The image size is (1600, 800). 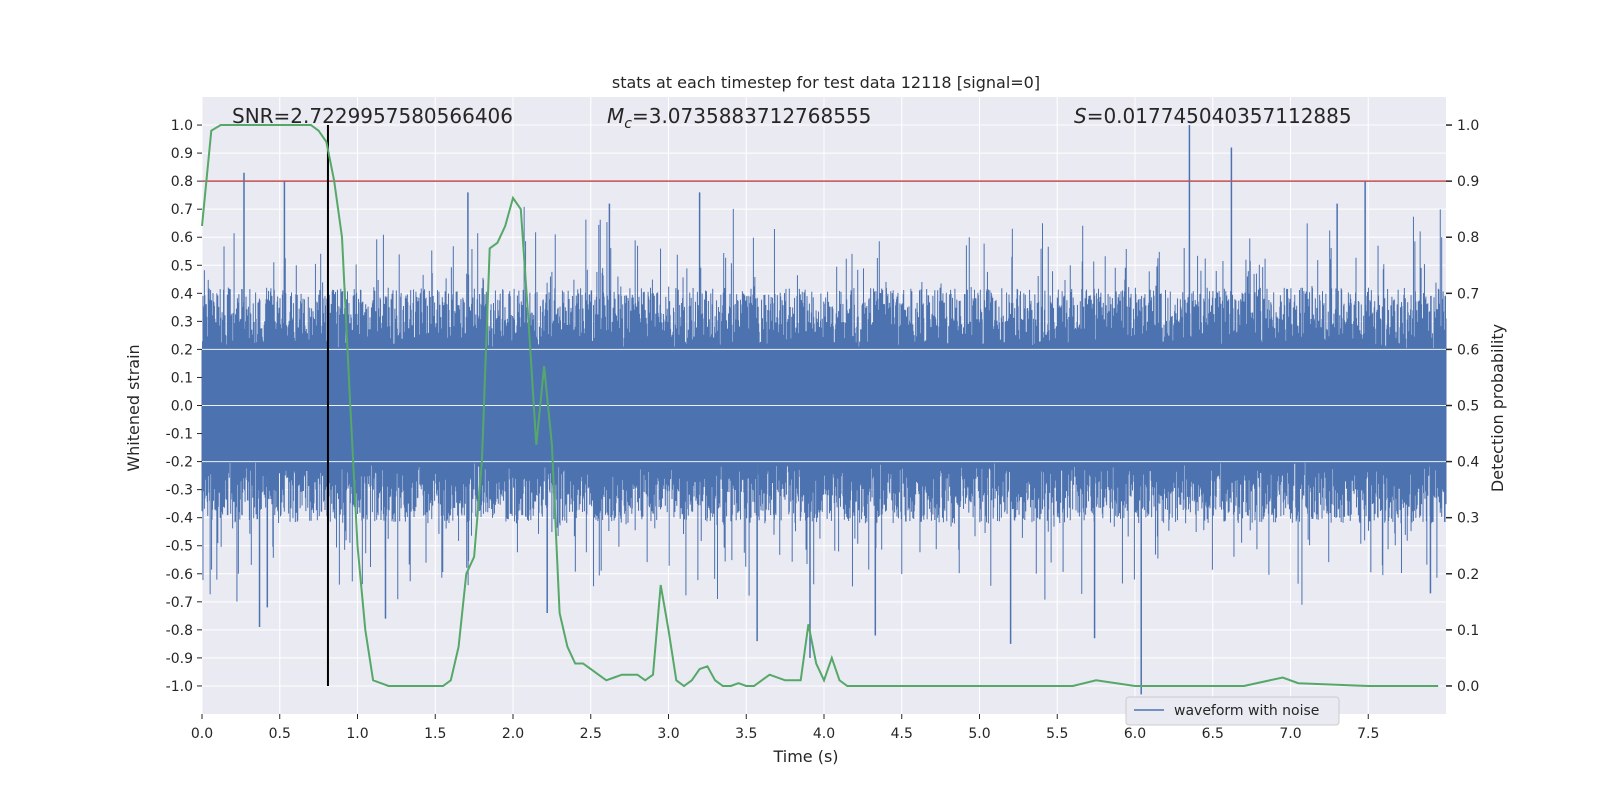 What do you see at coordinates (182, 126) in the screenshot?
I see `y-left-tick-label: 1.0` at bounding box center [182, 126].